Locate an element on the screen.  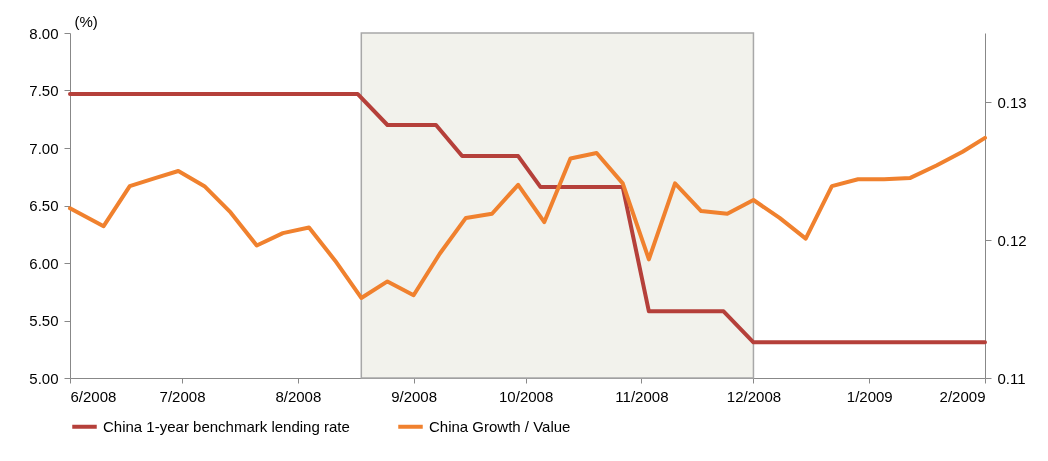
x-tick-label: 8/2008 is located at coordinates (298, 396).